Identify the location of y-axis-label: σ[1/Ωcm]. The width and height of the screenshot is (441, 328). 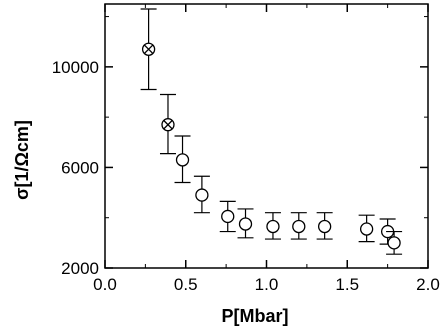
(22, 160).